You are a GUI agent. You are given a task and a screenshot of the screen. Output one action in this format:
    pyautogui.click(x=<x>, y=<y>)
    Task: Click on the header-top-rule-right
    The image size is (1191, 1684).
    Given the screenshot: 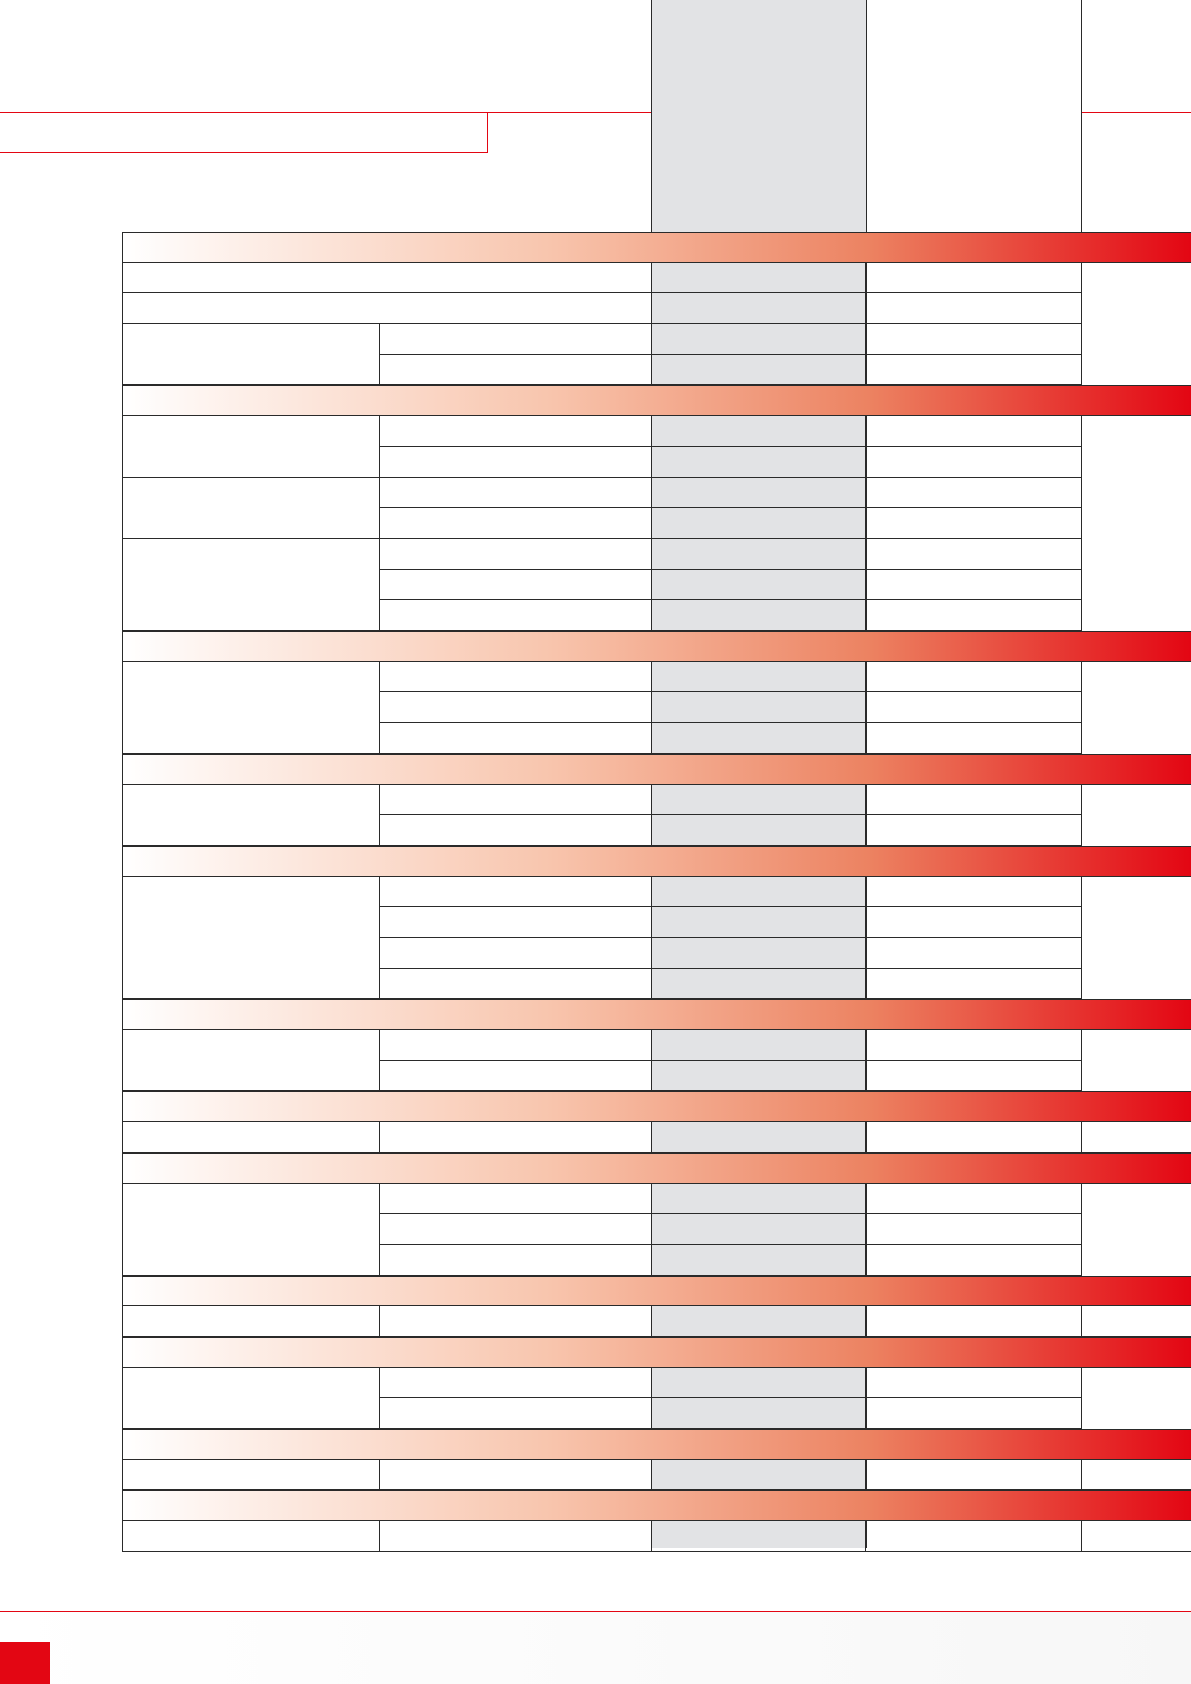 What is the action you would take?
    pyautogui.click(x=1136, y=112)
    